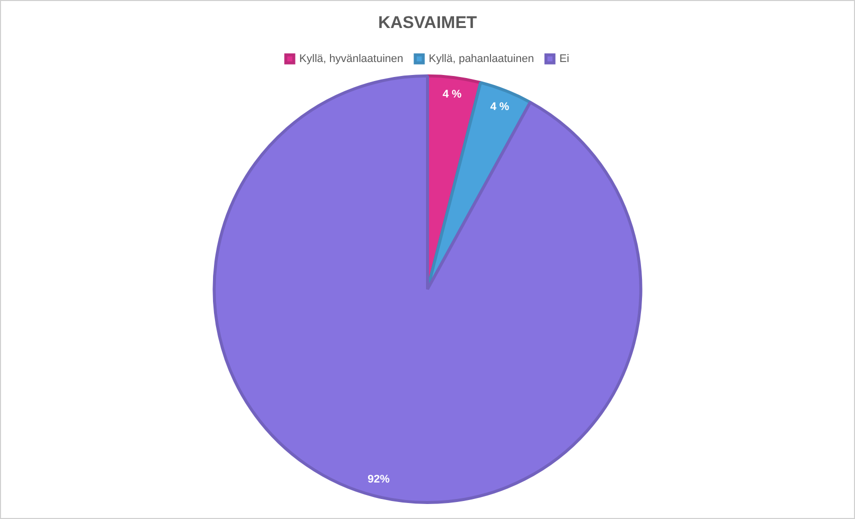  What do you see at coordinates (351, 58) in the screenshot?
I see `legend-label: Kyllä, hyvänlaatuinen` at bounding box center [351, 58].